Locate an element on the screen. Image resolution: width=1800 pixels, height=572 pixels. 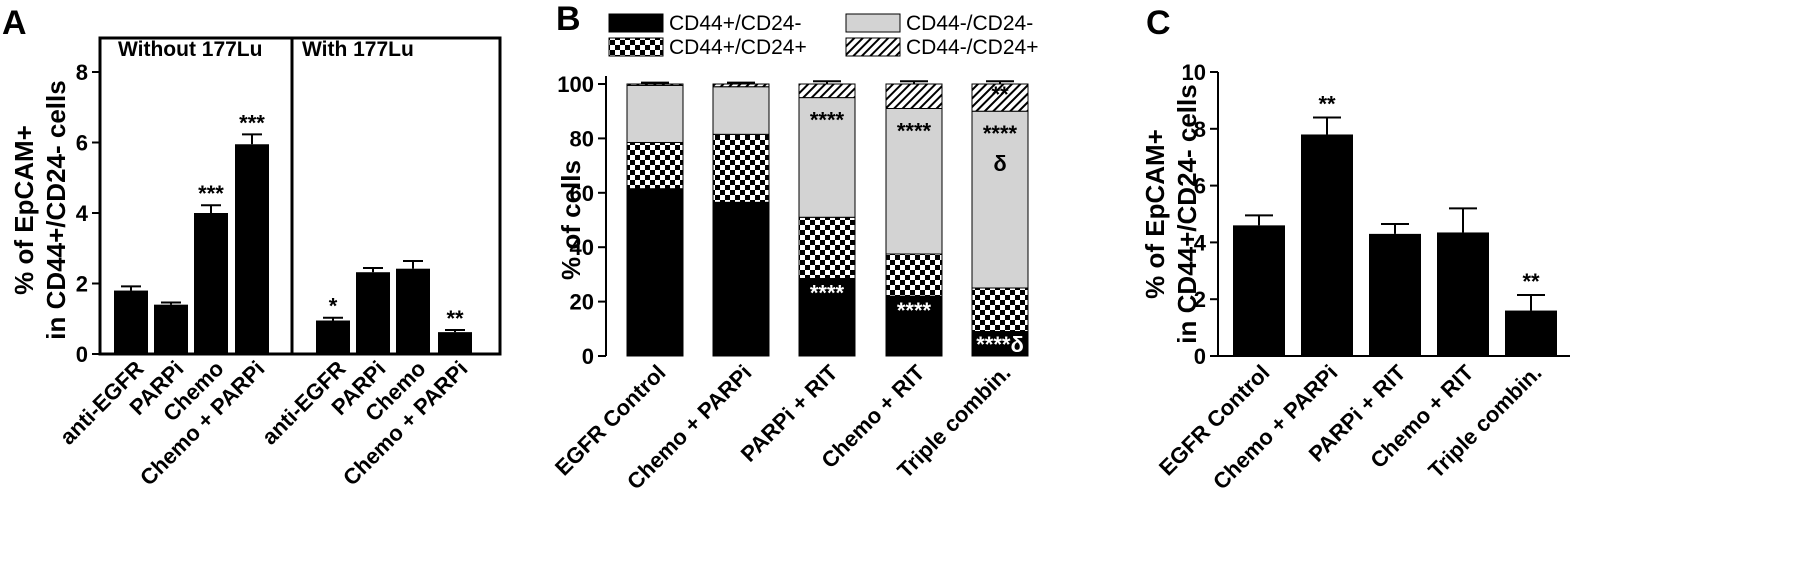
panel-a-significance: ** is located at coordinates (455, 318).